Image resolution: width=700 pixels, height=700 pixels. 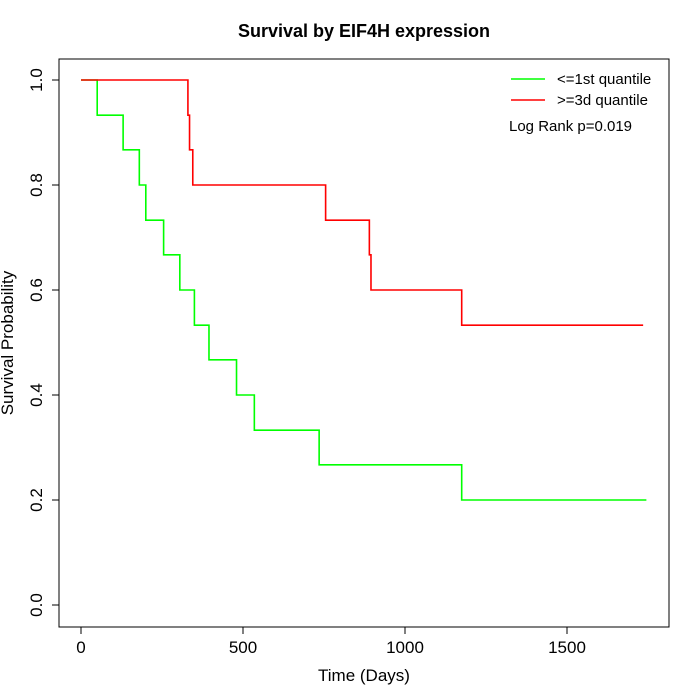 What do you see at coordinates (36, 80) in the screenshot?
I see `y-tick-label: 1.0` at bounding box center [36, 80].